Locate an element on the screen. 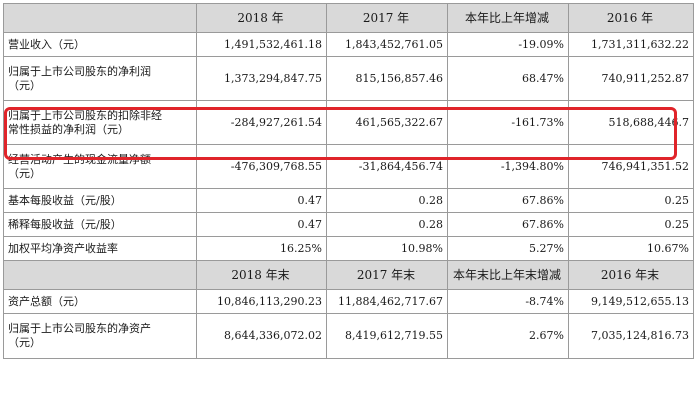  header-change: 本年比上年增减 is located at coordinates (508, 18).